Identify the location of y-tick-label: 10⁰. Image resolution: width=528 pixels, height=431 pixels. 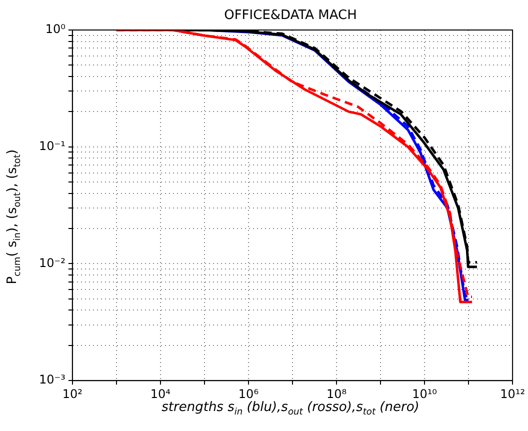
(55, 29).